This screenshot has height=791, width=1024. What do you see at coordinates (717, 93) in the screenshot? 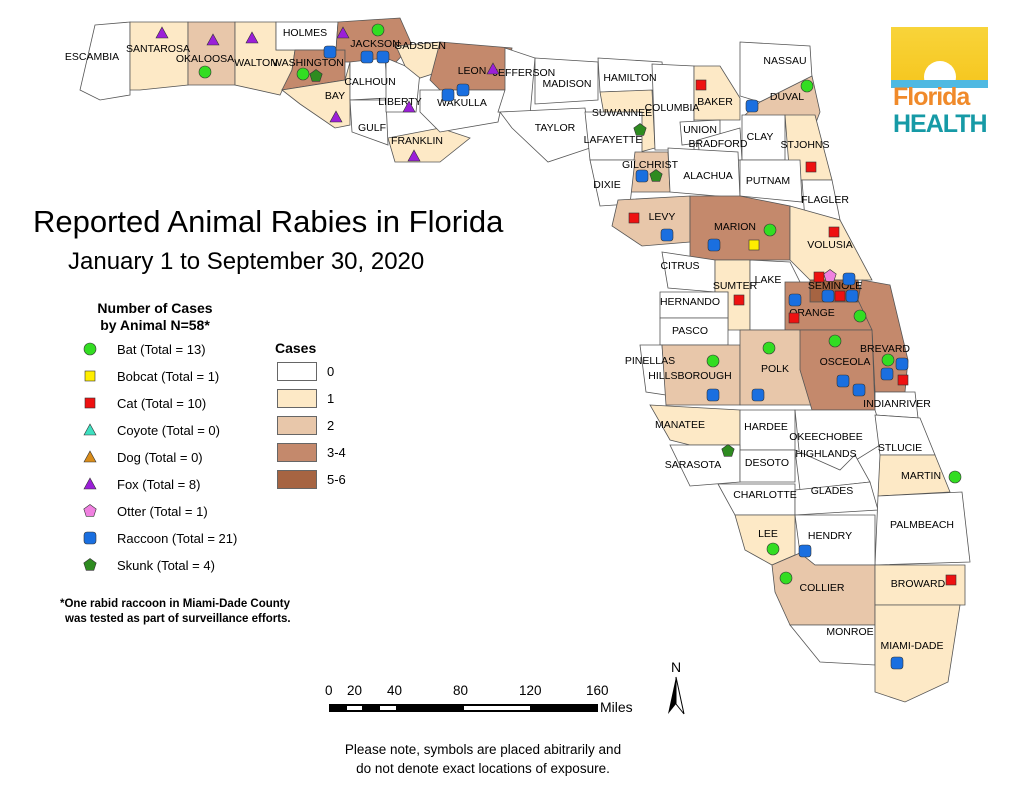
I see `county-baker` at bounding box center [717, 93].